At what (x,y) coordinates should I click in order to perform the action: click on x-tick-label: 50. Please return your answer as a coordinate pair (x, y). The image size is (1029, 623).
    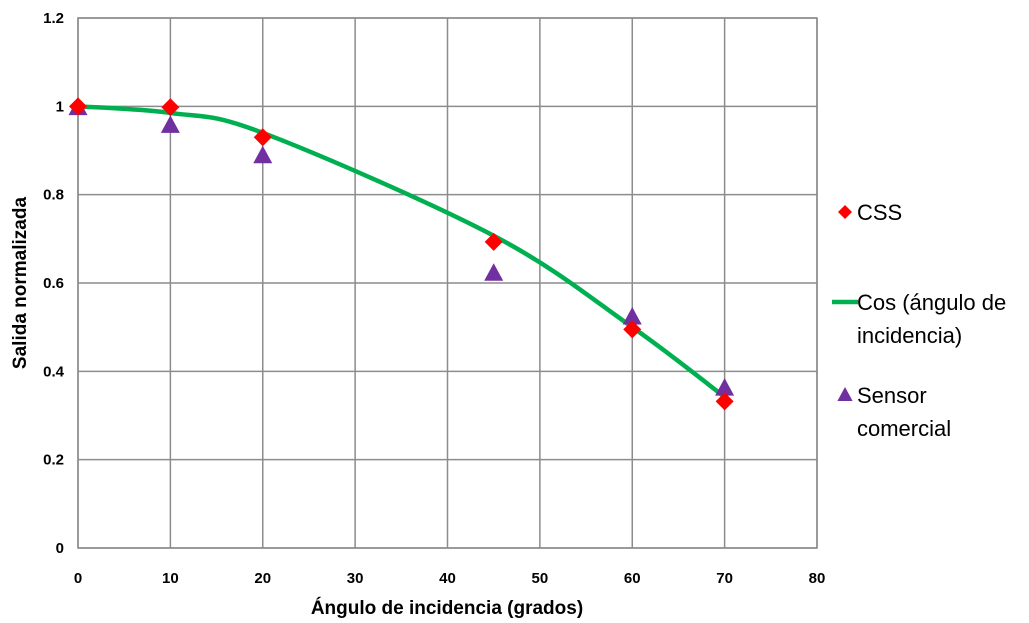
    Looking at the image, I should click on (540, 578).